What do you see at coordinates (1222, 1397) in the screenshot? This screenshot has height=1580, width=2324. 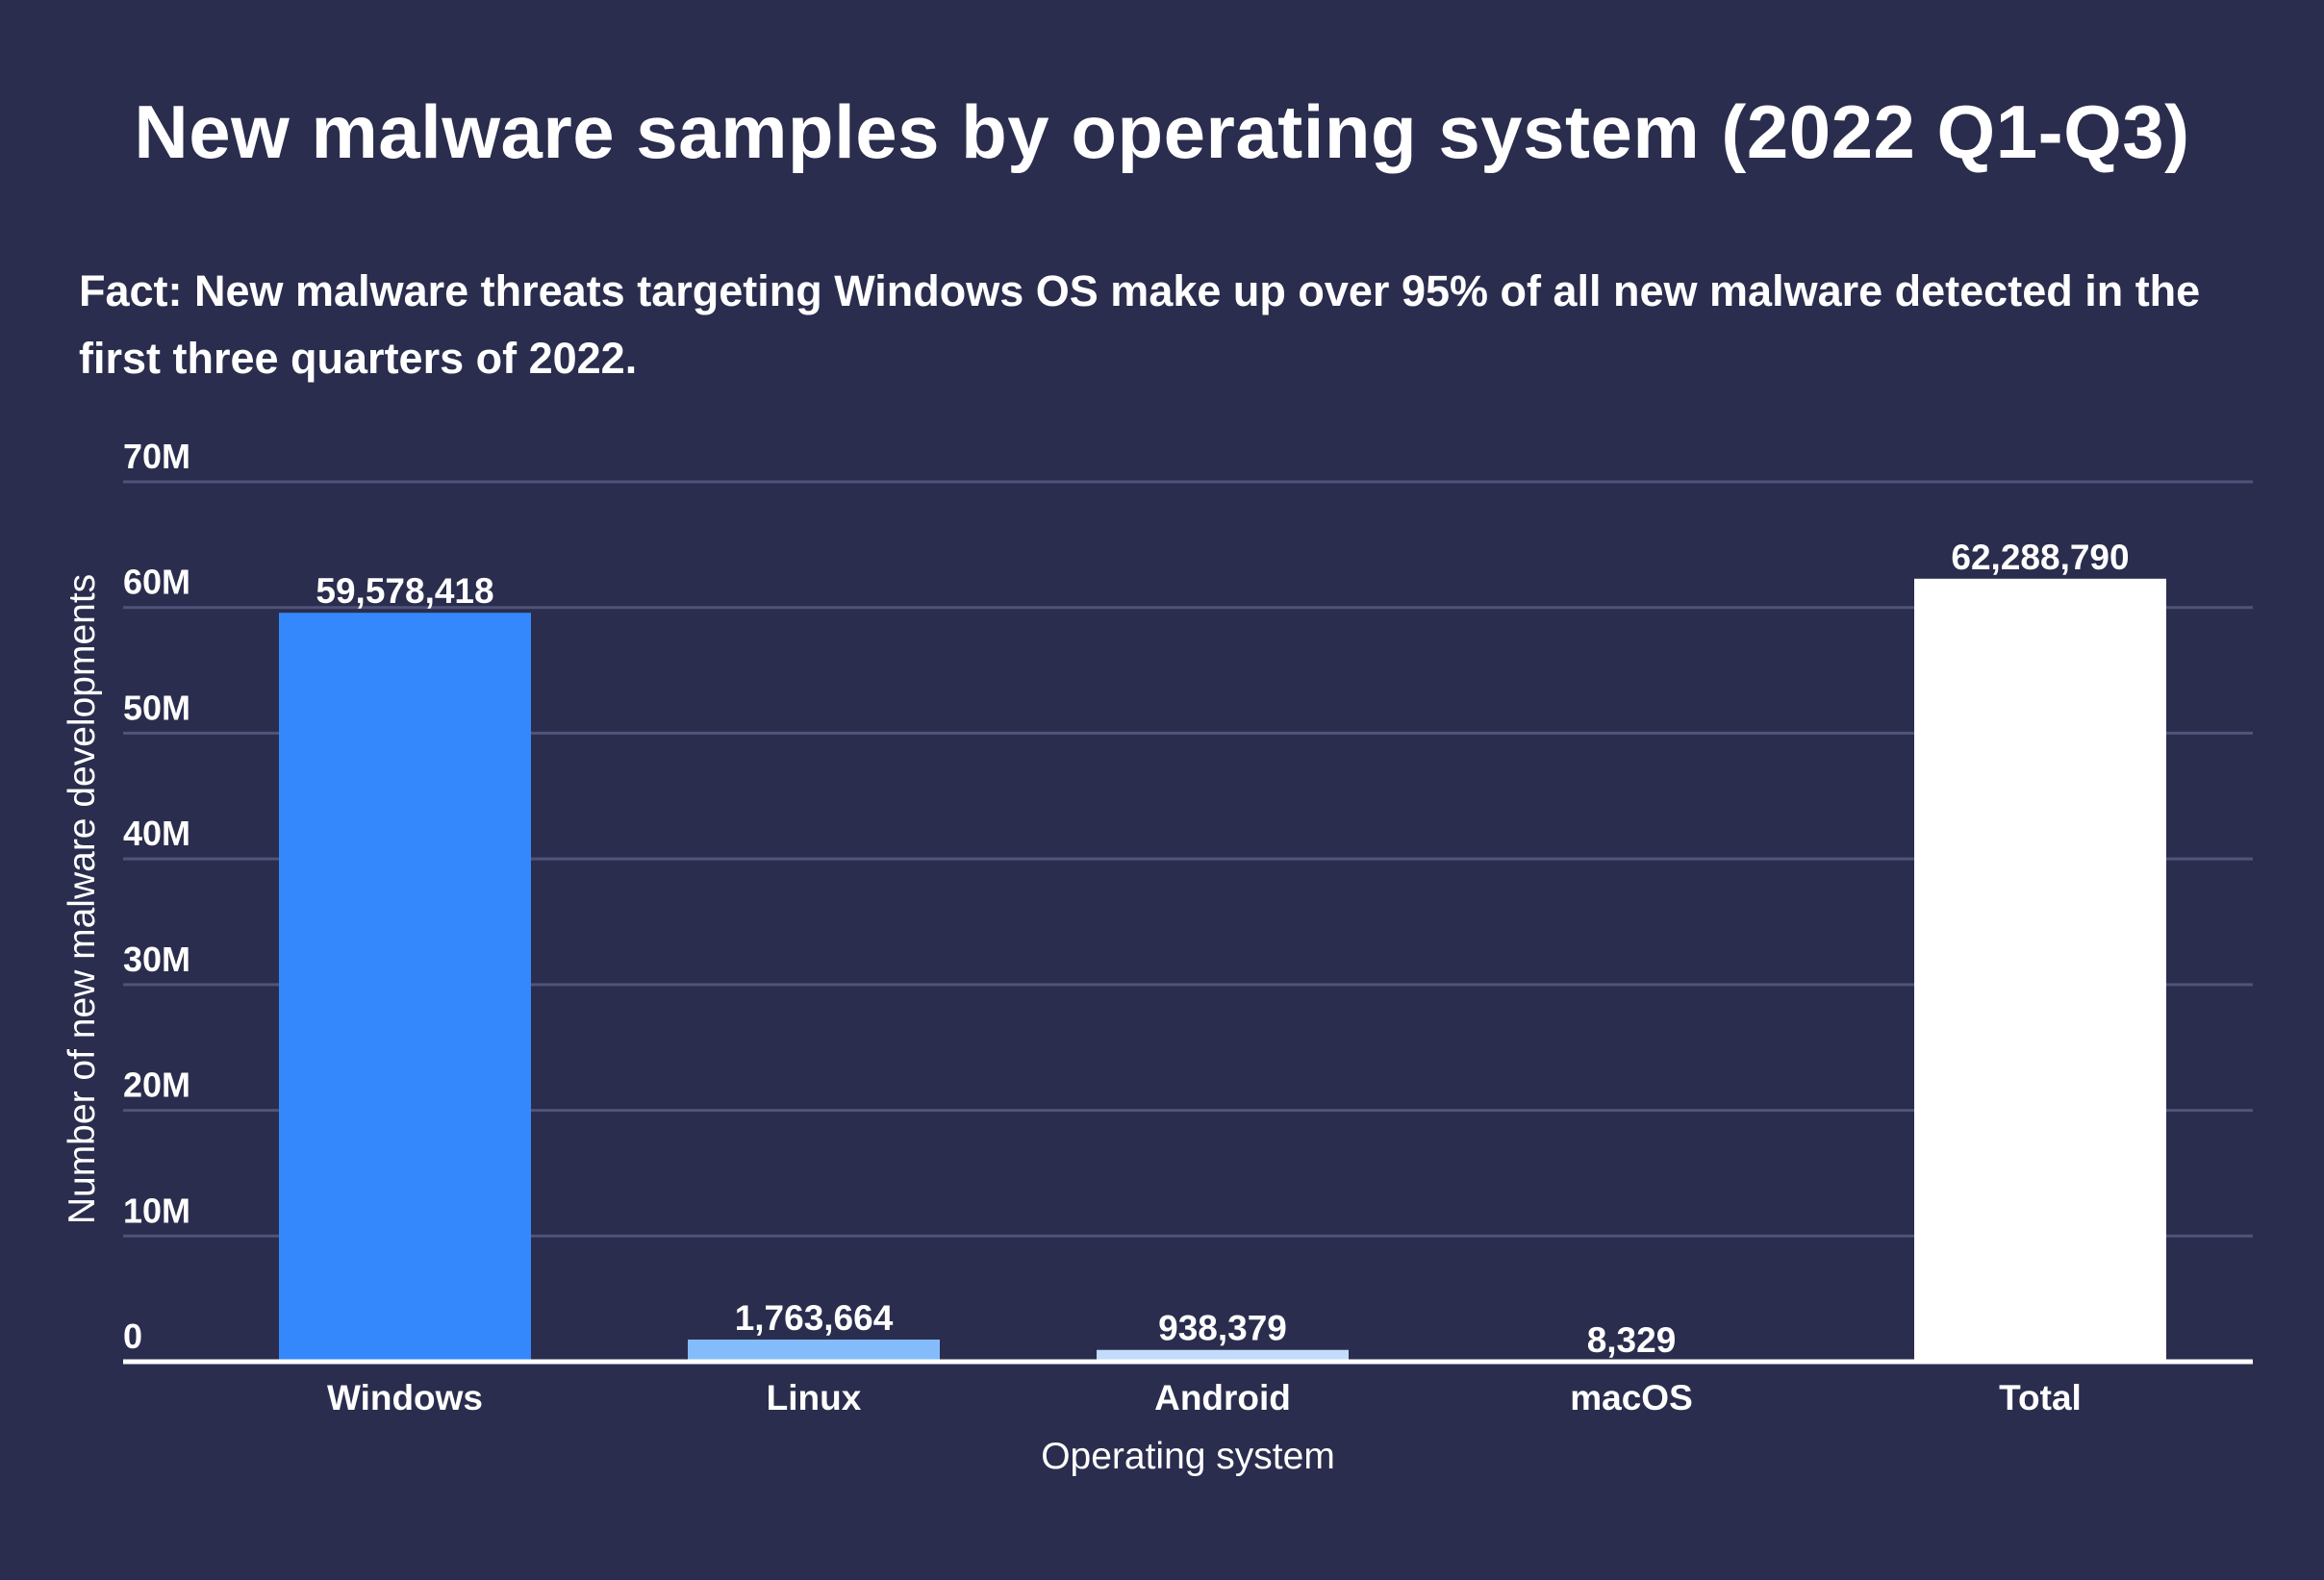 I see `x-tick-label-android: Android` at bounding box center [1222, 1397].